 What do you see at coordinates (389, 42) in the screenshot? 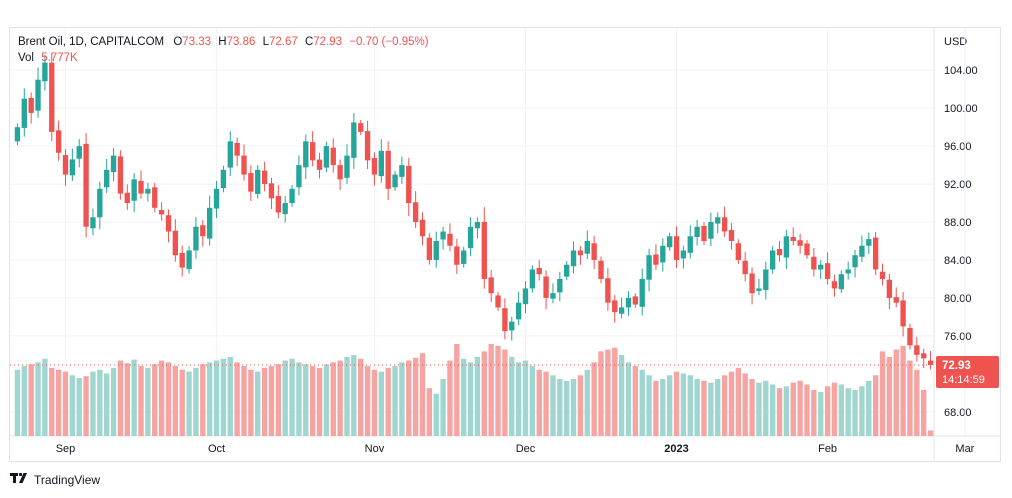
I see `change-value: −0.70 (−0.95%)` at bounding box center [389, 42].